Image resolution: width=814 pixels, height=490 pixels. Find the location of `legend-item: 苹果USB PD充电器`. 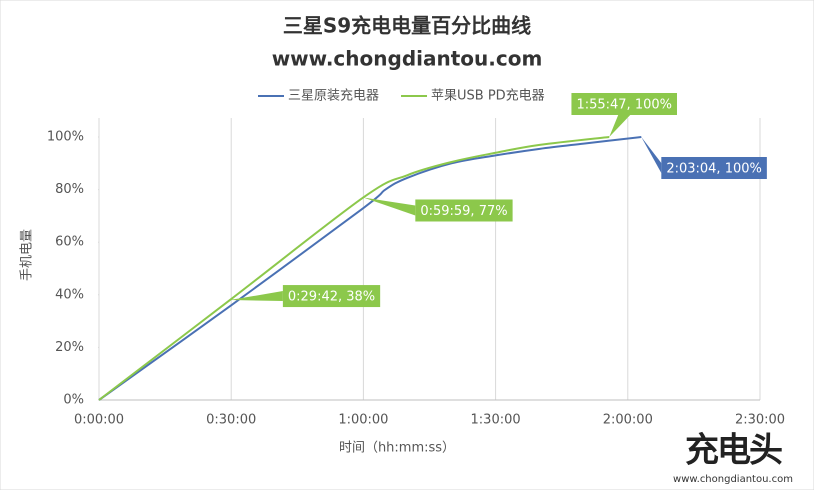

legend-item: 苹果USB PD充电器 is located at coordinates (473, 96).